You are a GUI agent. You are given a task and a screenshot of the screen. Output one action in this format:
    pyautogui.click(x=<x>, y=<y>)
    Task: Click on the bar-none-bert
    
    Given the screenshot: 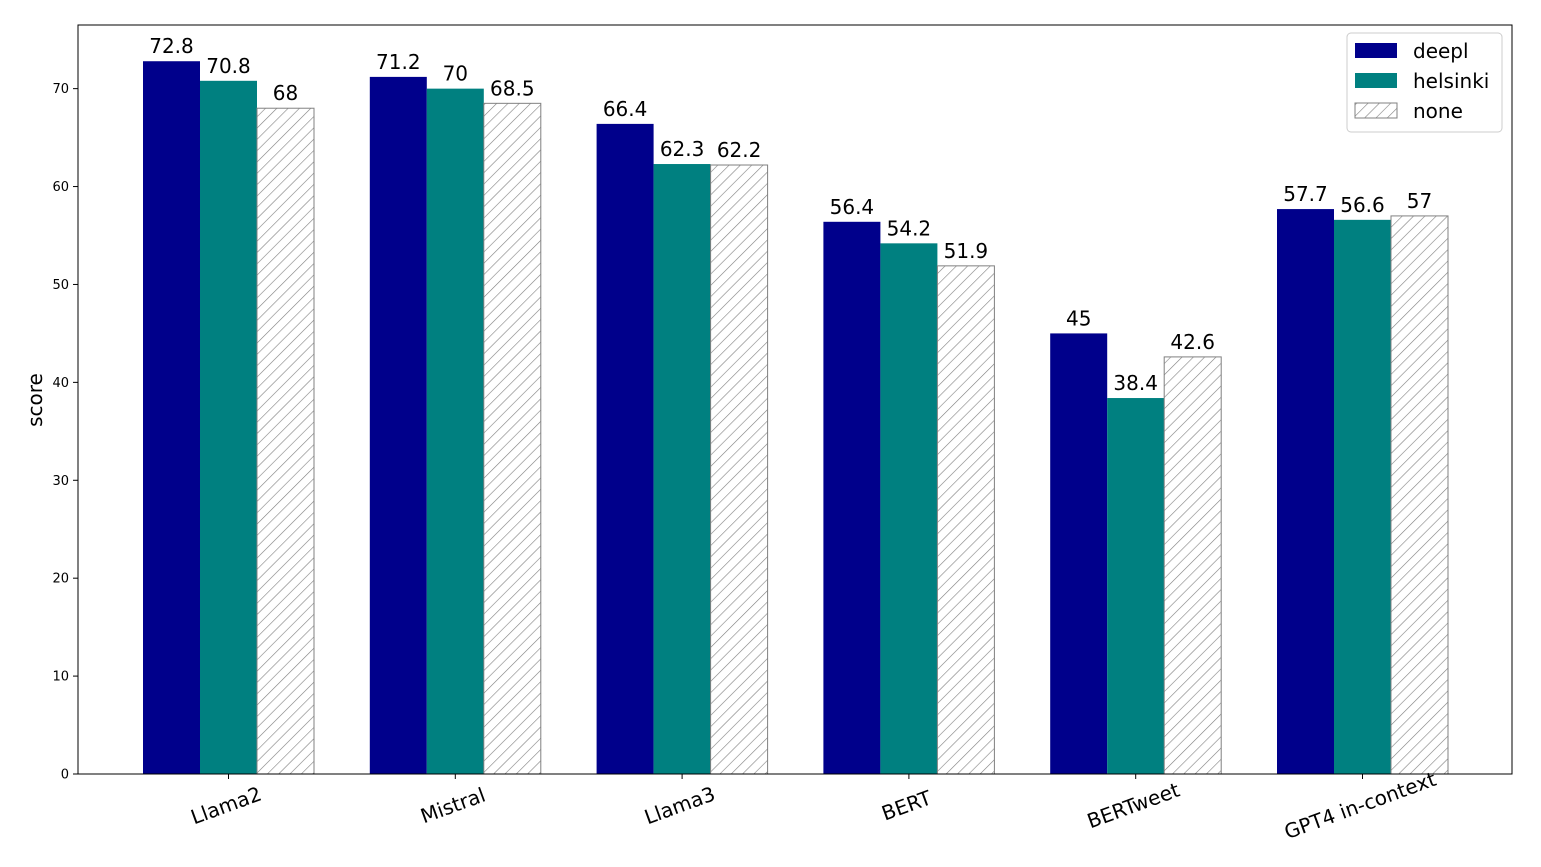 What is the action you would take?
    pyautogui.click(x=965, y=520)
    